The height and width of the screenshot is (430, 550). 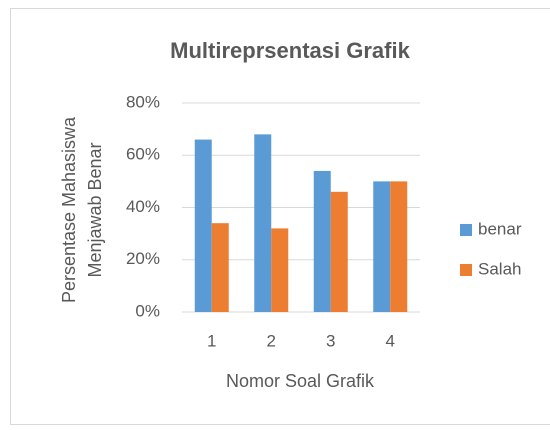 I want to click on y-axis-label: Persentase Mahasiswa, so click(x=69, y=209).